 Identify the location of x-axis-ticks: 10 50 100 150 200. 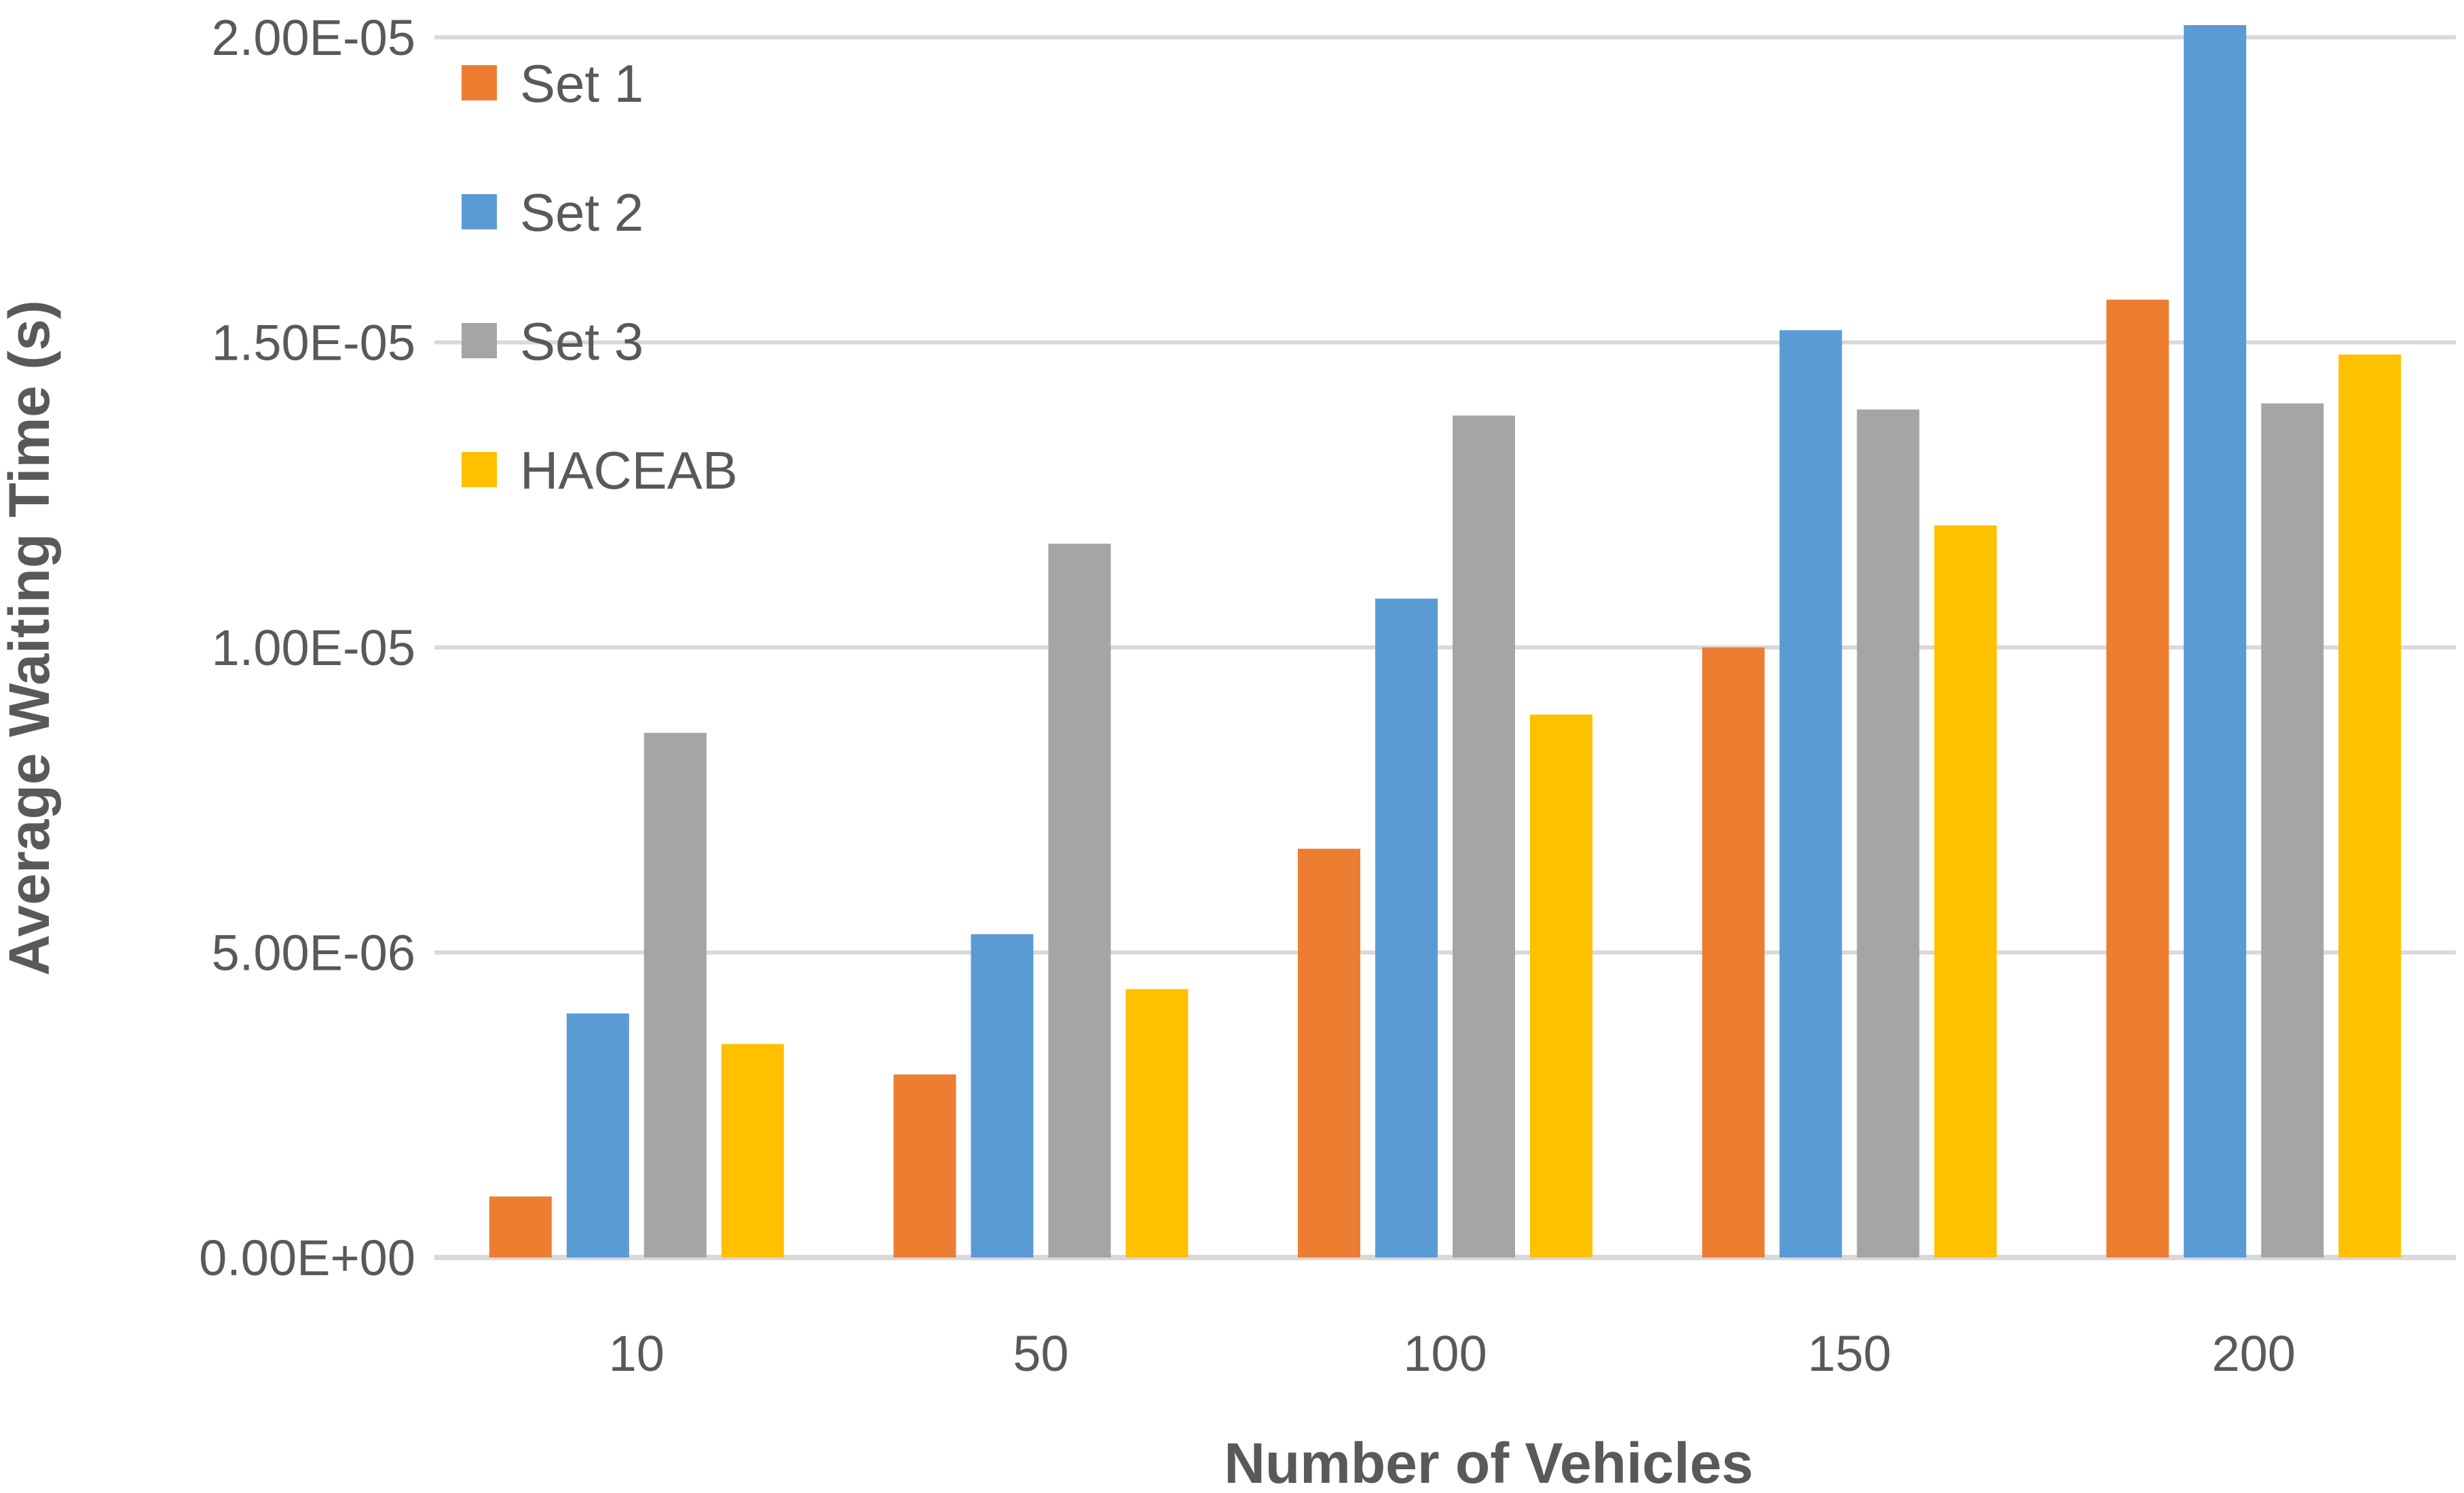
(1452, 1353).